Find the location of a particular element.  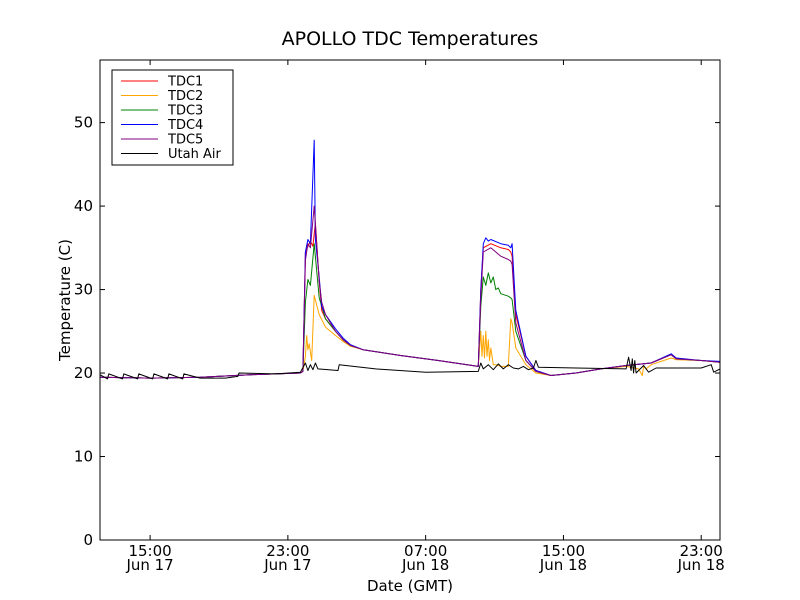

legend-label: TDC2 is located at coordinates (185, 96).